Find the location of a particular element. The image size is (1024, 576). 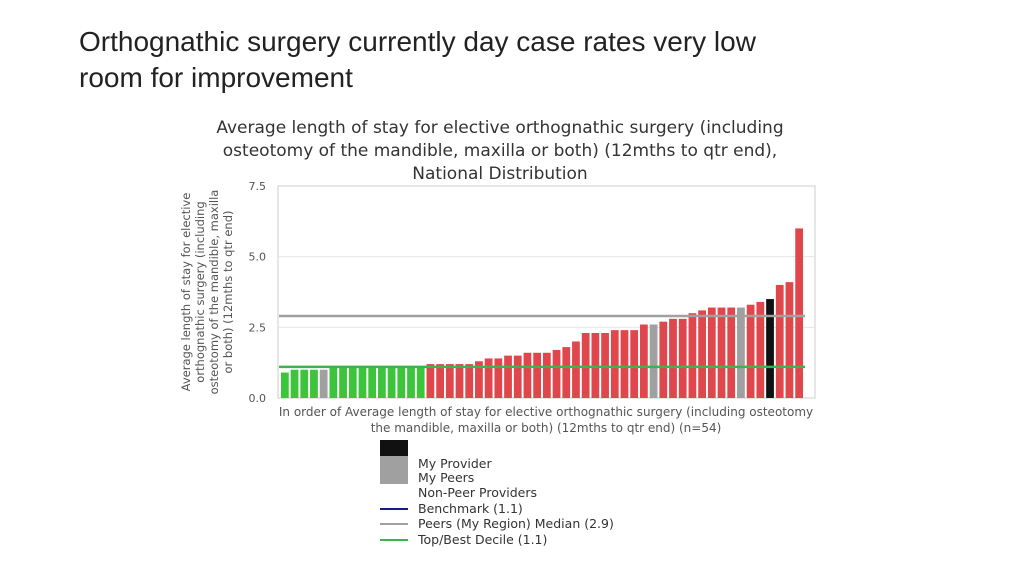

legend-label-peers-median: Peers (My Region) Median (2.9) is located at coordinates (516, 523).